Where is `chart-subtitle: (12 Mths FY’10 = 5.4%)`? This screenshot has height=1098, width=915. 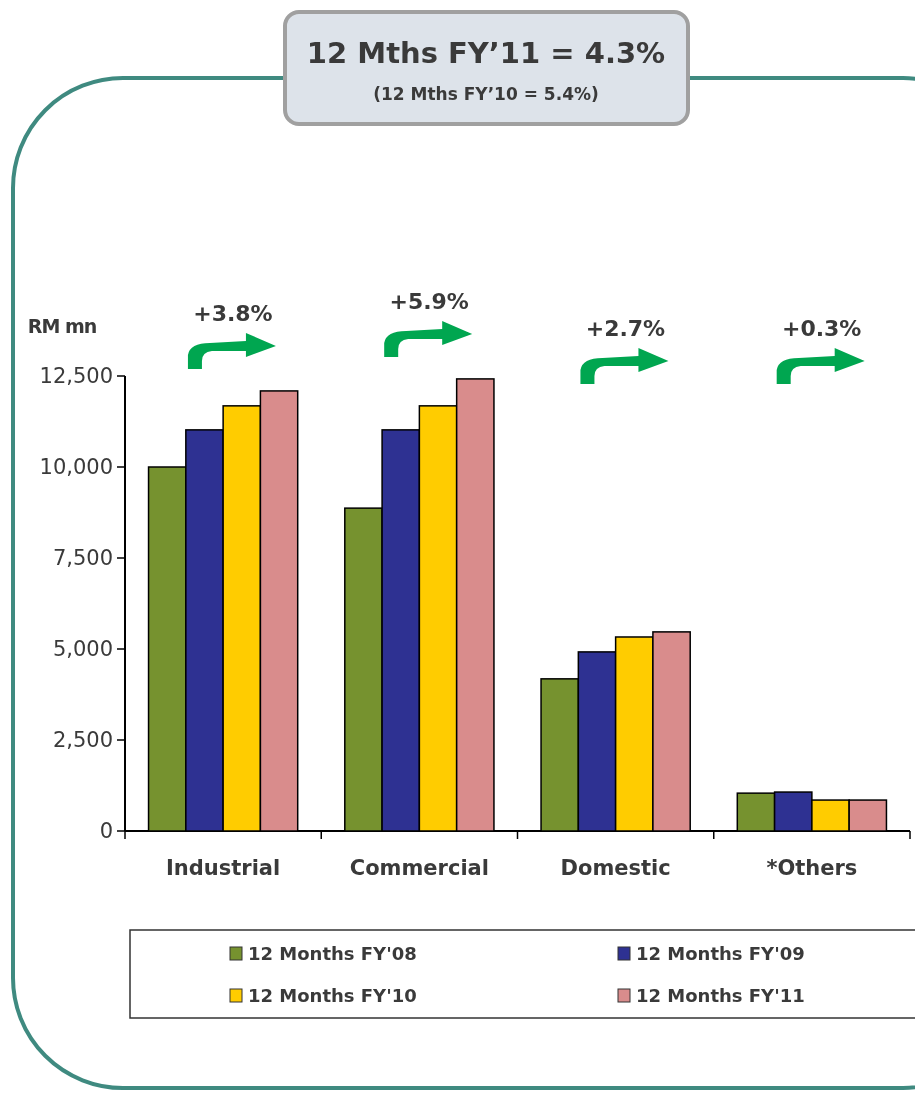 chart-subtitle: (12 Mths FY’10 = 5.4%) is located at coordinates (486, 94).